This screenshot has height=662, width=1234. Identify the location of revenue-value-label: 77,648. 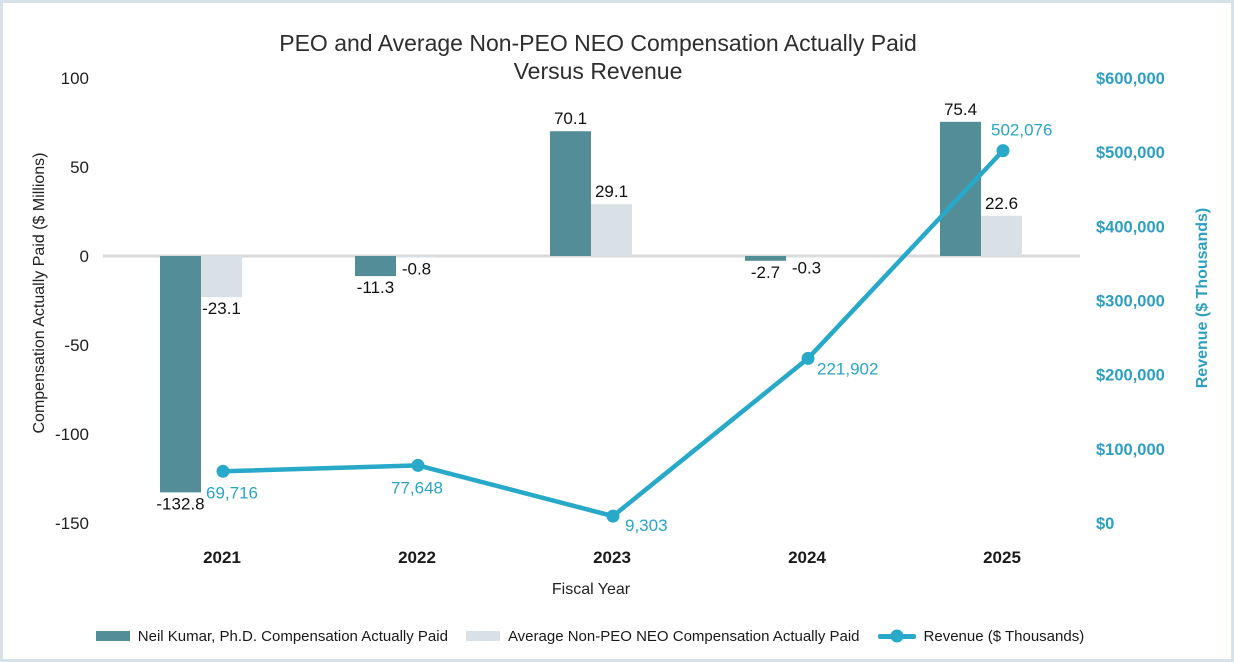
(417, 487).